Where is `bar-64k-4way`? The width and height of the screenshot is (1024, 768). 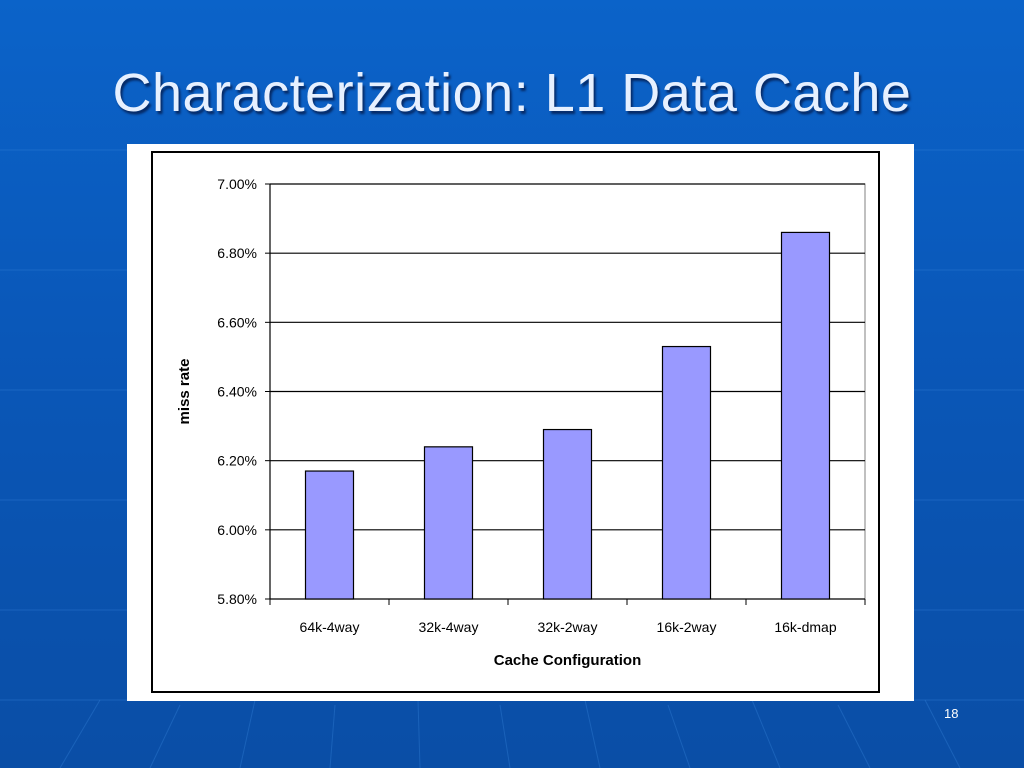 bar-64k-4way is located at coordinates (329, 535).